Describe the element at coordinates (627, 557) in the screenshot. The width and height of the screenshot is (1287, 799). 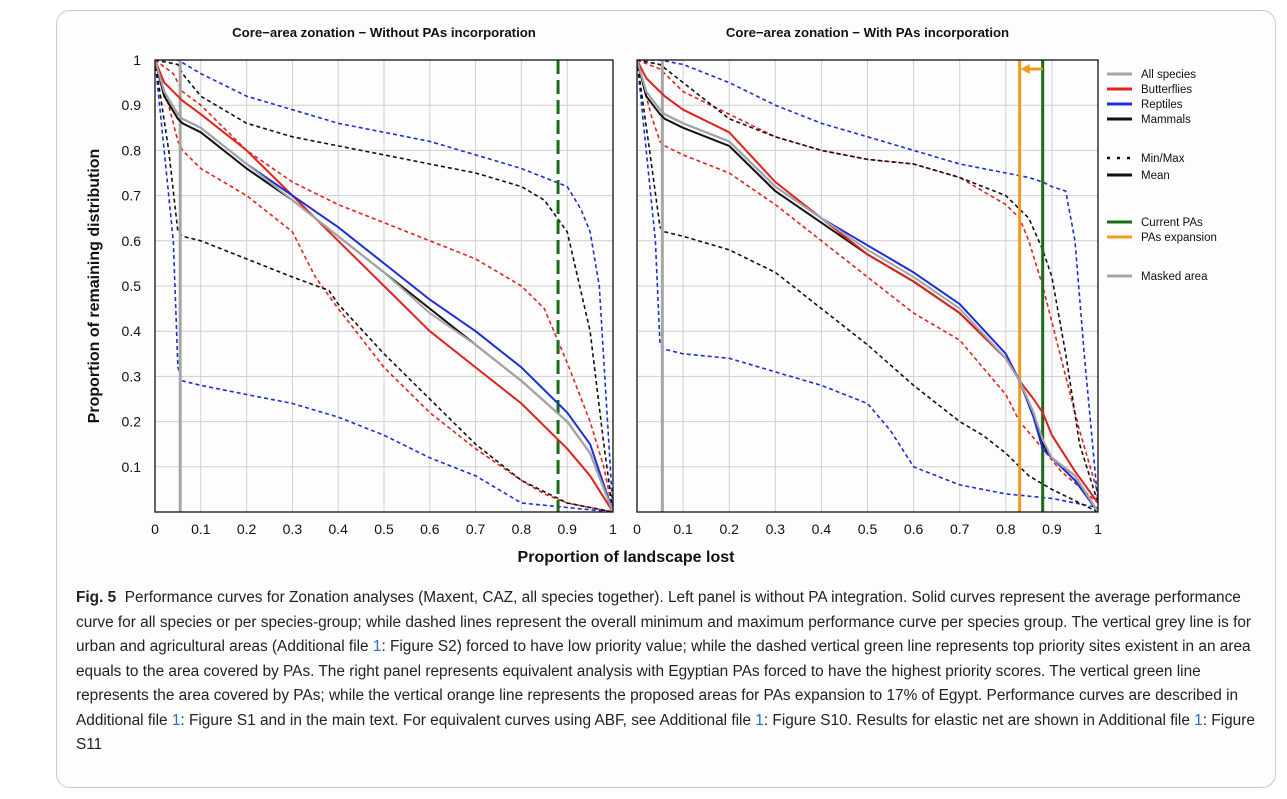
I see `x-axis-title: Proportion of landscape lost` at that location.